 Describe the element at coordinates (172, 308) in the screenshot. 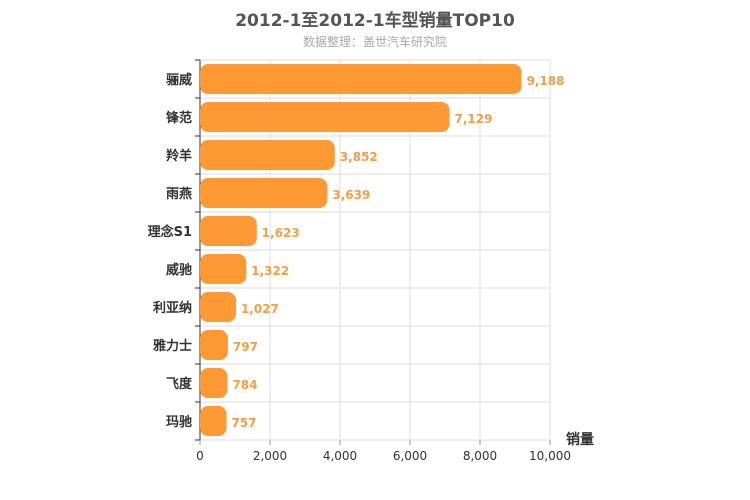

I see `category-label: 利亚纳` at that location.